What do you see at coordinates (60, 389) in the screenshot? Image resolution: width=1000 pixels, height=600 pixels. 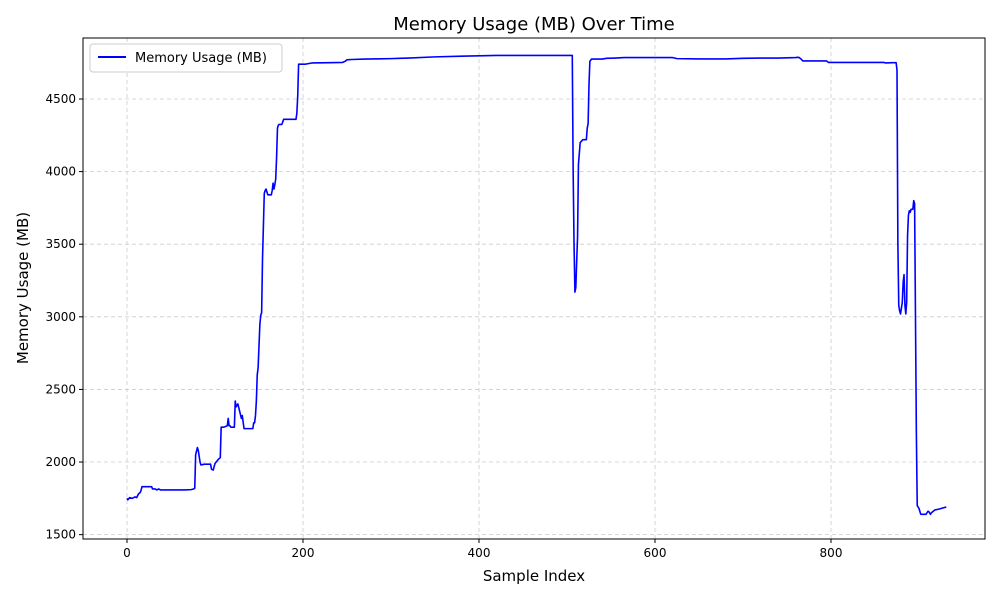 I see `y-tick-label: 2500` at bounding box center [60, 389].